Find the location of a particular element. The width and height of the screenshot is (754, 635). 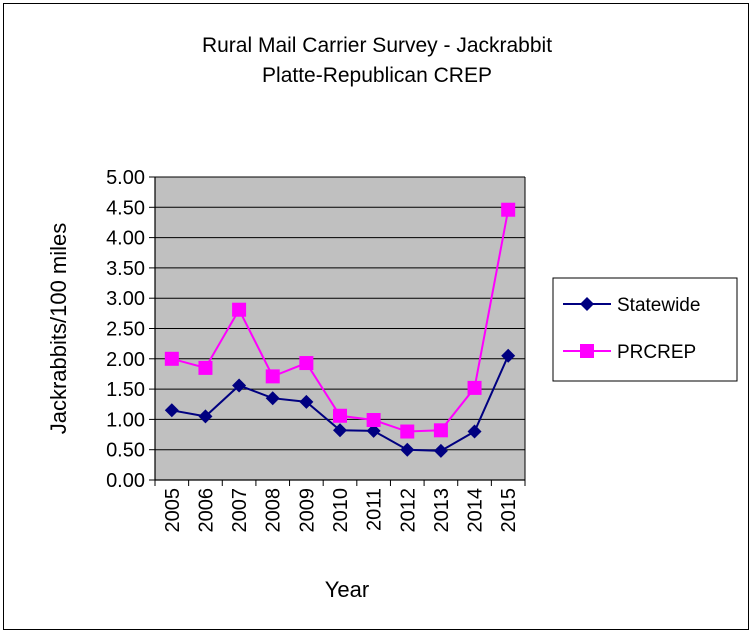

chart-title-line2: Platte-Republican CREP is located at coordinates (377, 75).